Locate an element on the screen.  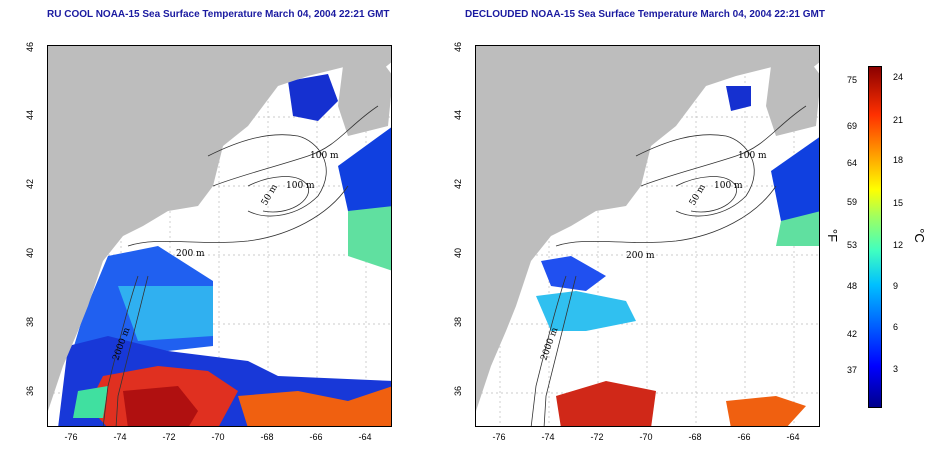
right-y-tick: 44 is located at coordinates (458, 115).